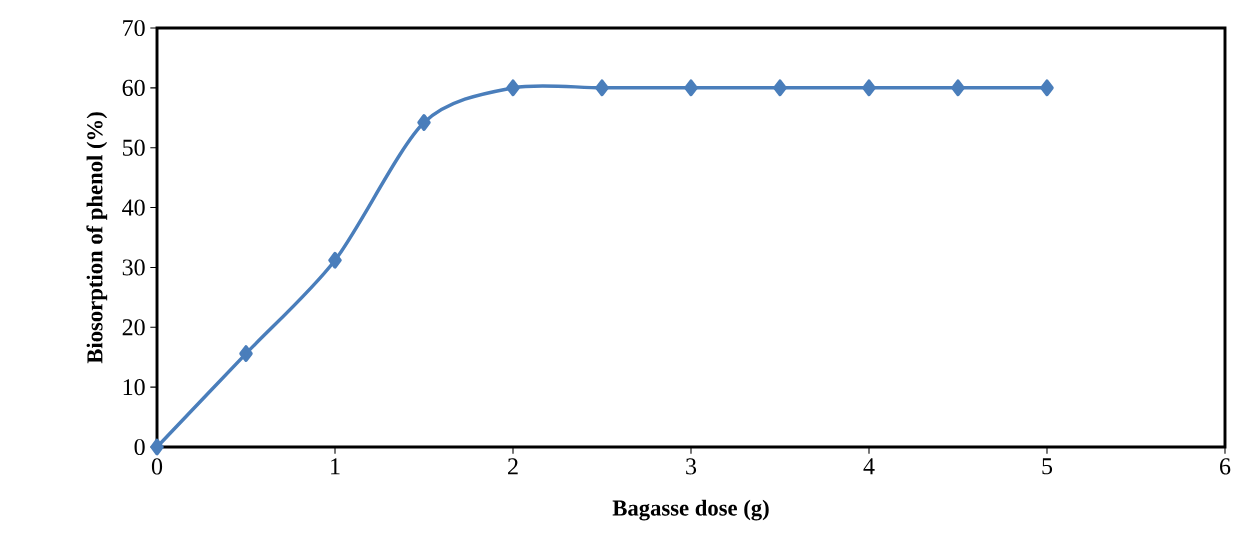 The height and width of the screenshot is (559, 1233). I want to click on y-tick-label: 70, so click(134, 28).